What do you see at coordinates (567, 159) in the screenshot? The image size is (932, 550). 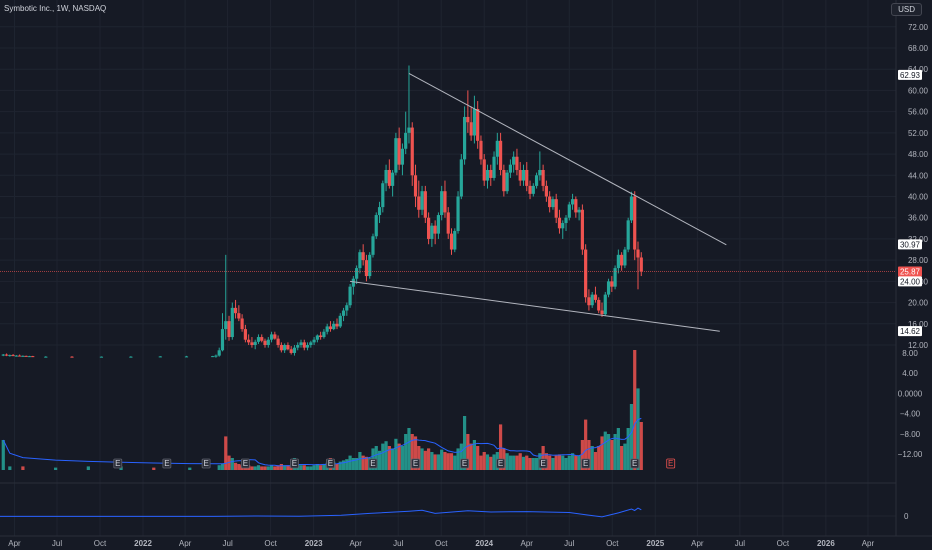 I see `trendline-upper` at bounding box center [567, 159].